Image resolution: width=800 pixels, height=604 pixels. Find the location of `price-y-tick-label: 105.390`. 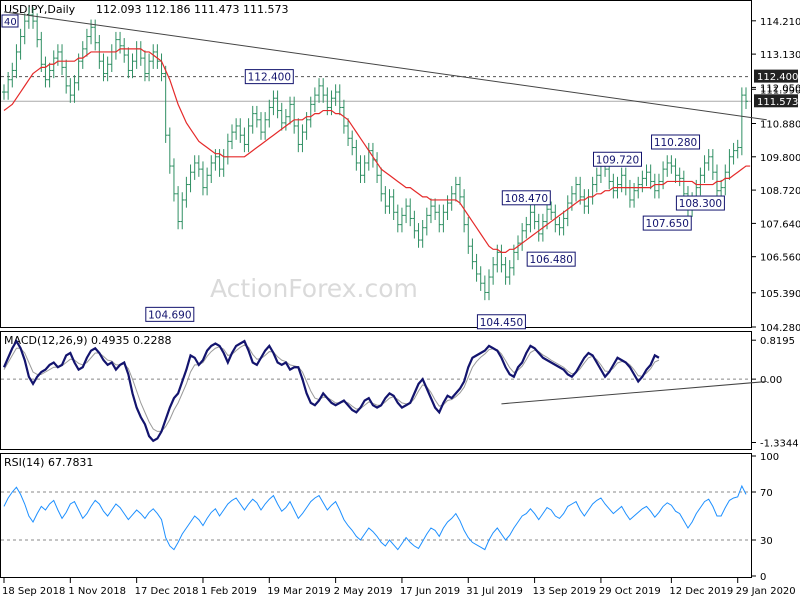

price-y-tick-label: 105.390 is located at coordinates (780, 294).